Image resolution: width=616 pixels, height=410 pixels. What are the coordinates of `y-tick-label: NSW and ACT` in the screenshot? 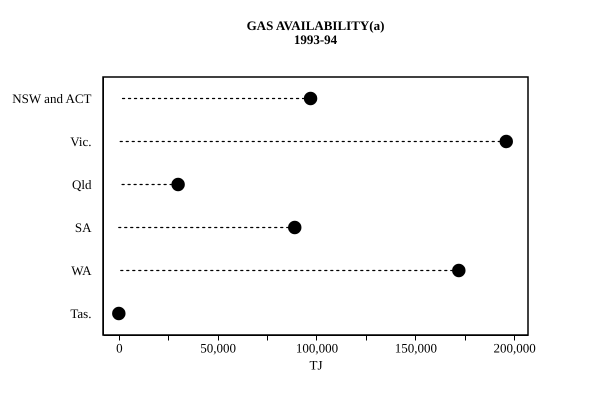 It's located at (52, 98).